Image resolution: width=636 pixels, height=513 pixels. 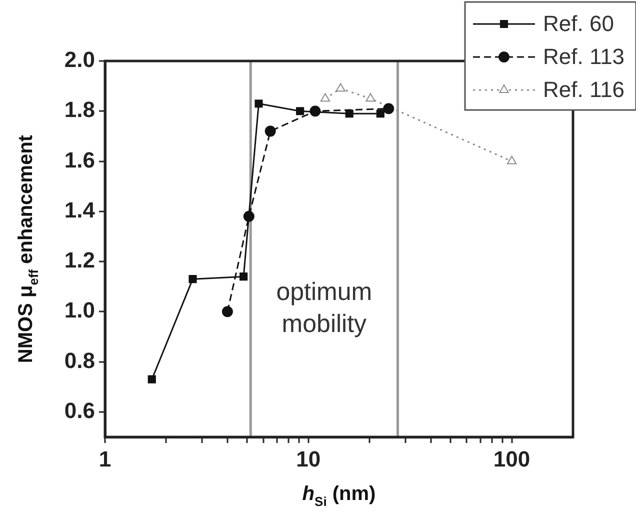 I want to click on y-tick-label: 0.8, so click(x=79, y=360).